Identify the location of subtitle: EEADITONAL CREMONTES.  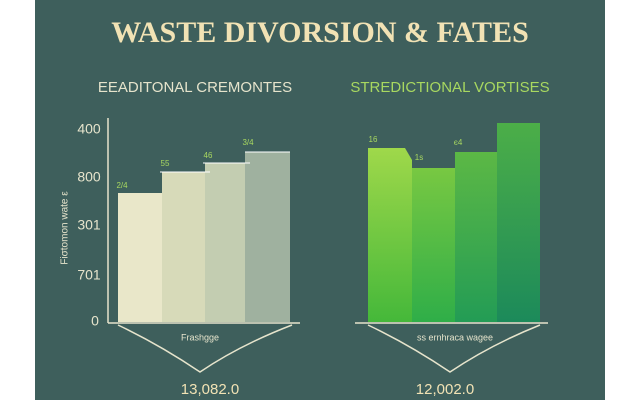
(195, 87).